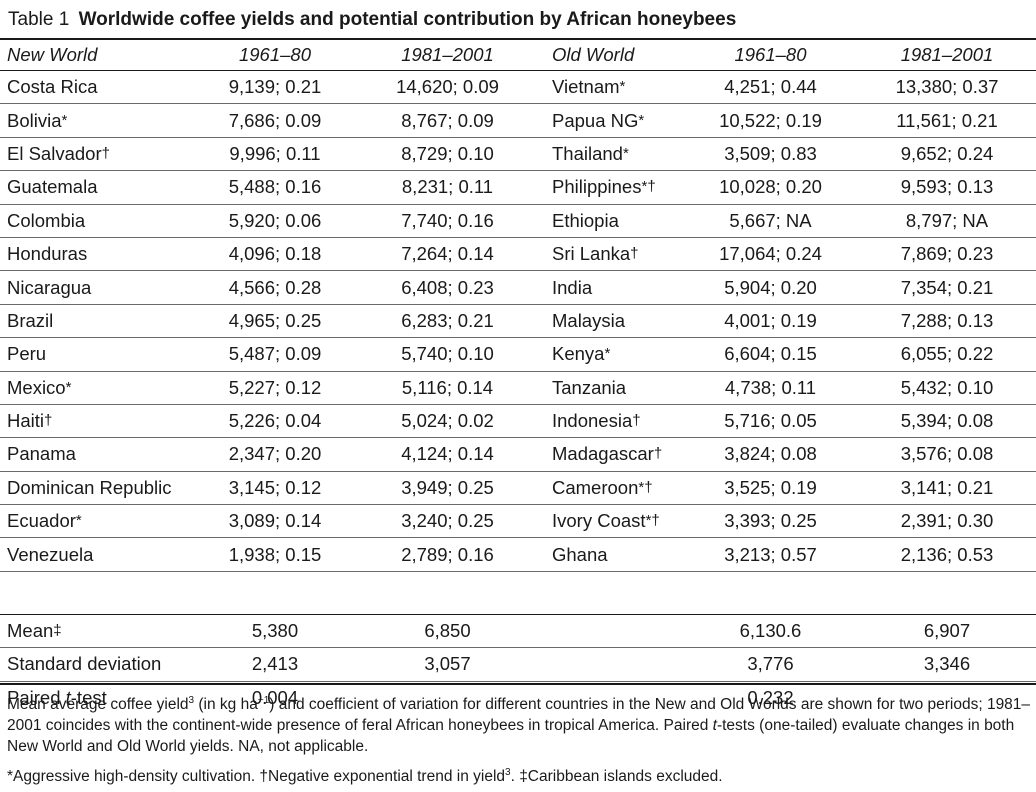 The height and width of the screenshot is (792, 1036). What do you see at coordinates (518, 593) in the screenshot?
I see `spacer-row` at bounding box center [518, 593].